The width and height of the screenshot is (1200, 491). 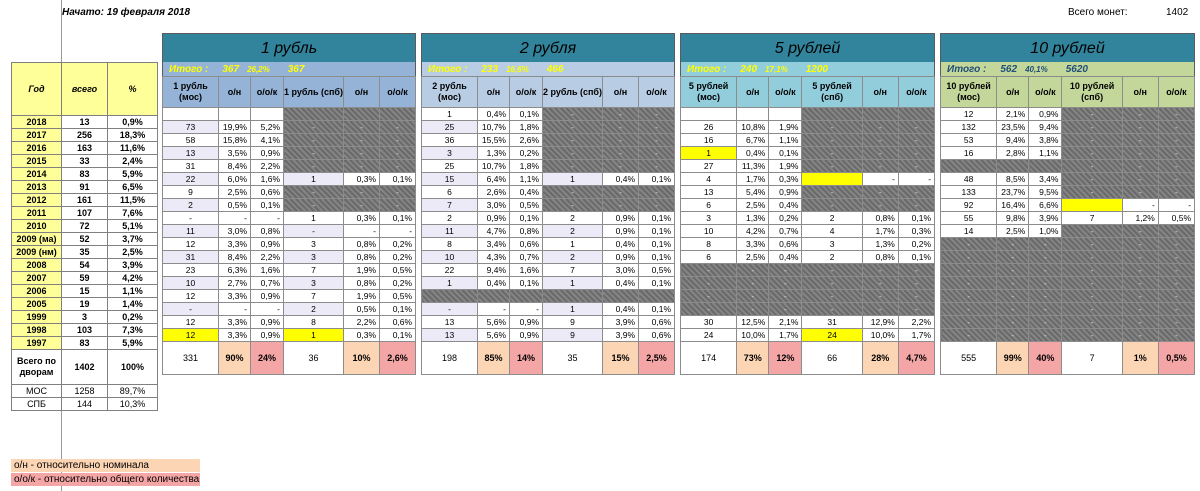 What do you see at coordinates (190, 283) in the screenshot?
I see `block-cell: 10` at bounding box center [190, 283].